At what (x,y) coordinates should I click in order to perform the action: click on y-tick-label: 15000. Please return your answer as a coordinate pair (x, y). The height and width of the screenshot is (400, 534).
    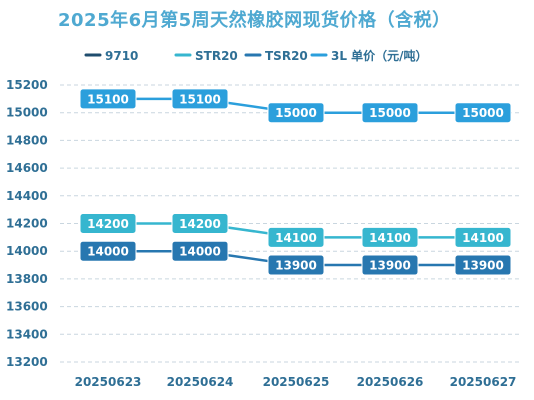
    Looking at the image, I should click on (27, 113).